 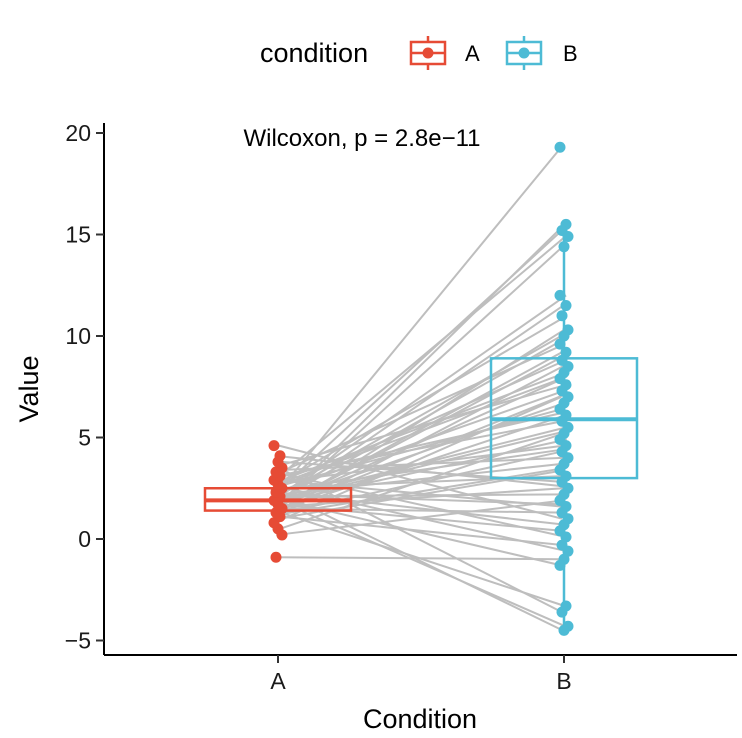 I want to click on y-tick-label: 20, so click(x=78, y=133).